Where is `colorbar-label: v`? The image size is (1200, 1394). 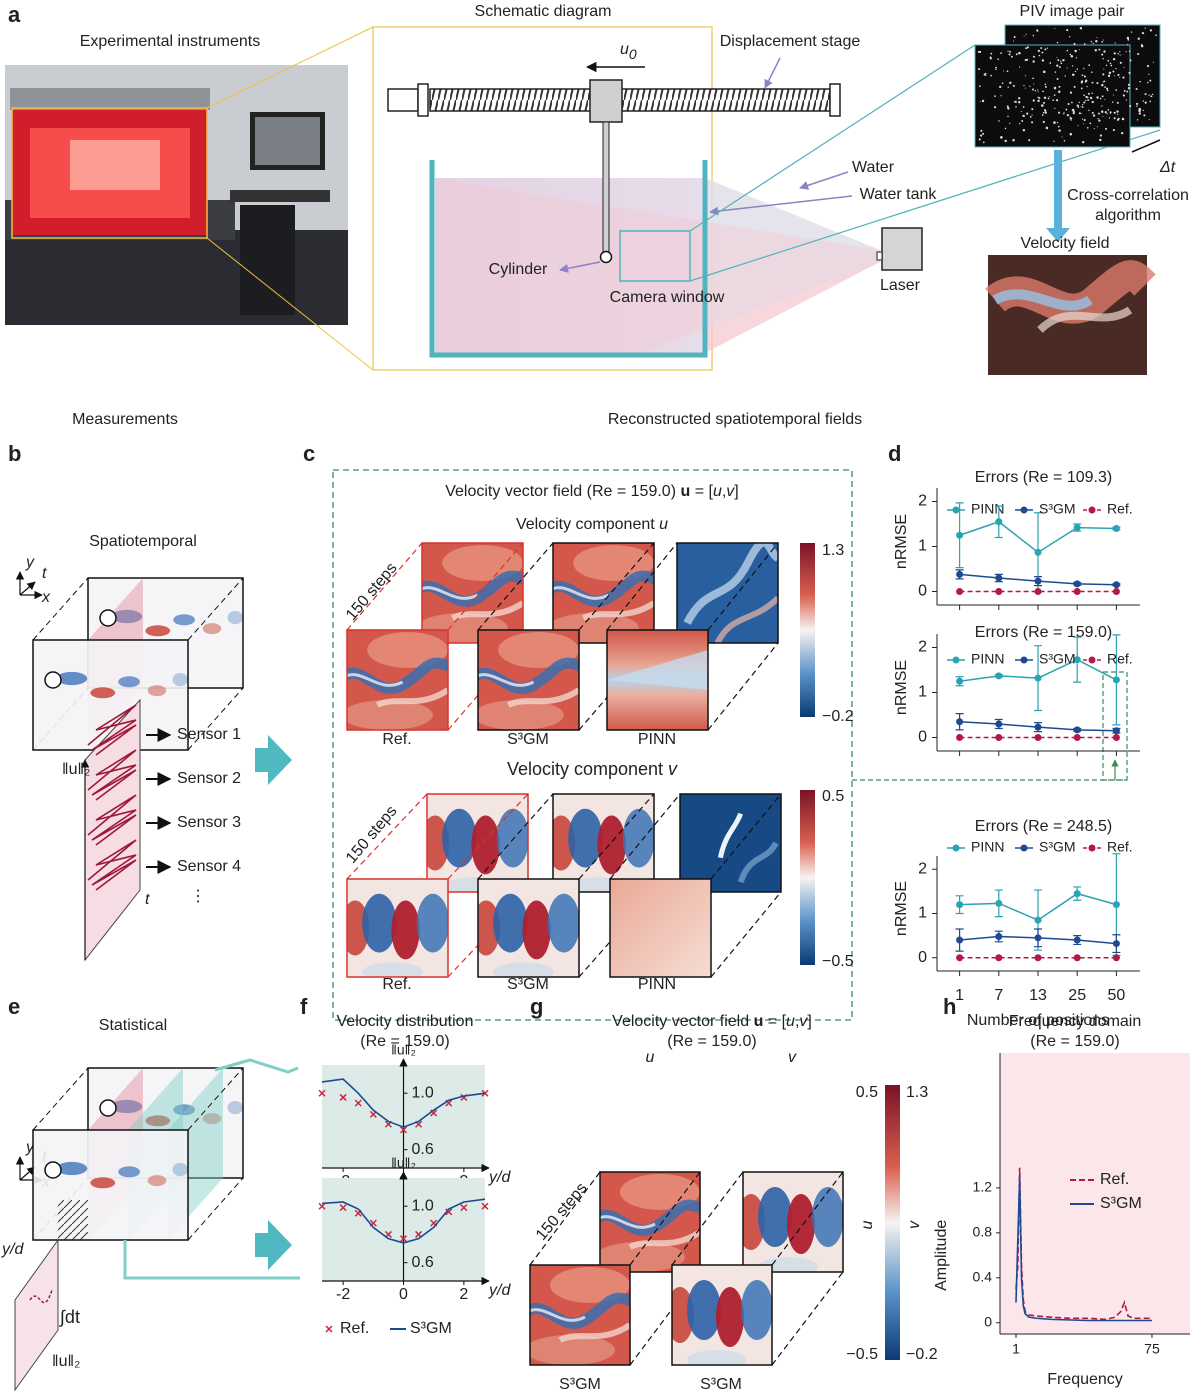 colorbar-label: v is located at coordinates (914, 1224).